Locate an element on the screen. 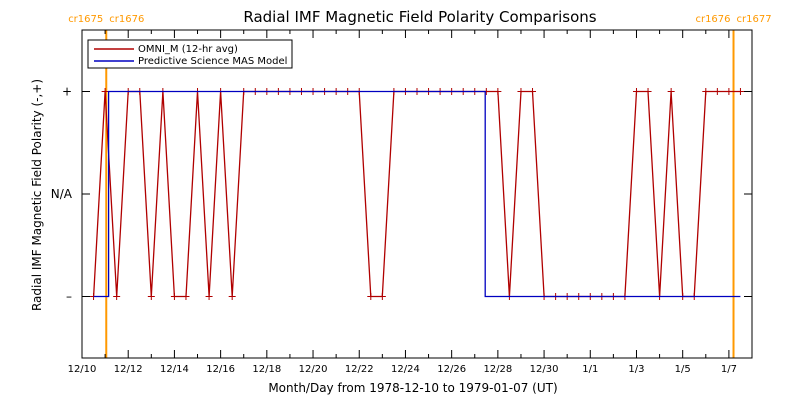 Image resolution: width=800 pixels, height=400 pixels. legend-label-mas: Predictive Science MAS Model is located at coordinates (212, 61).